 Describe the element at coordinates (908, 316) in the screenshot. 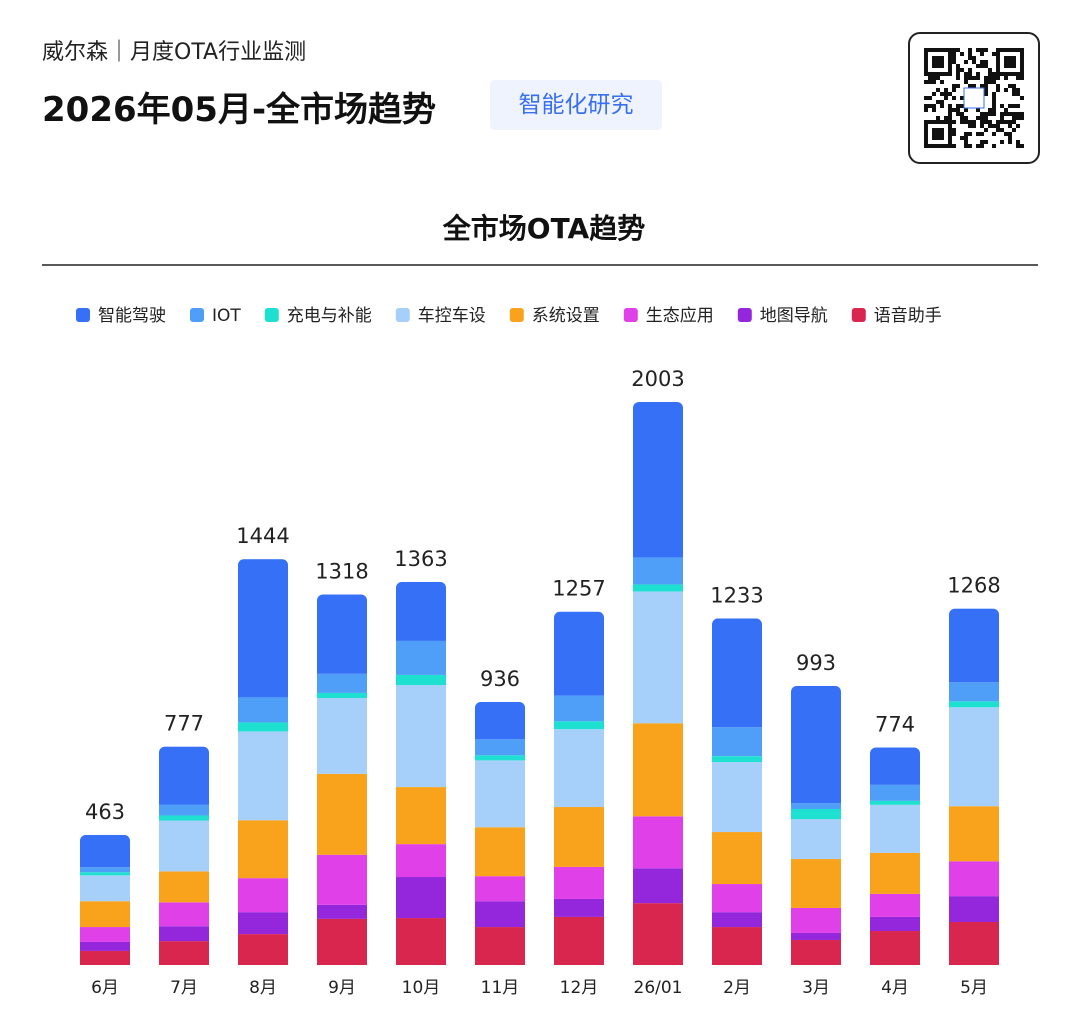

I see `legend-label: 语音助手` at that location.